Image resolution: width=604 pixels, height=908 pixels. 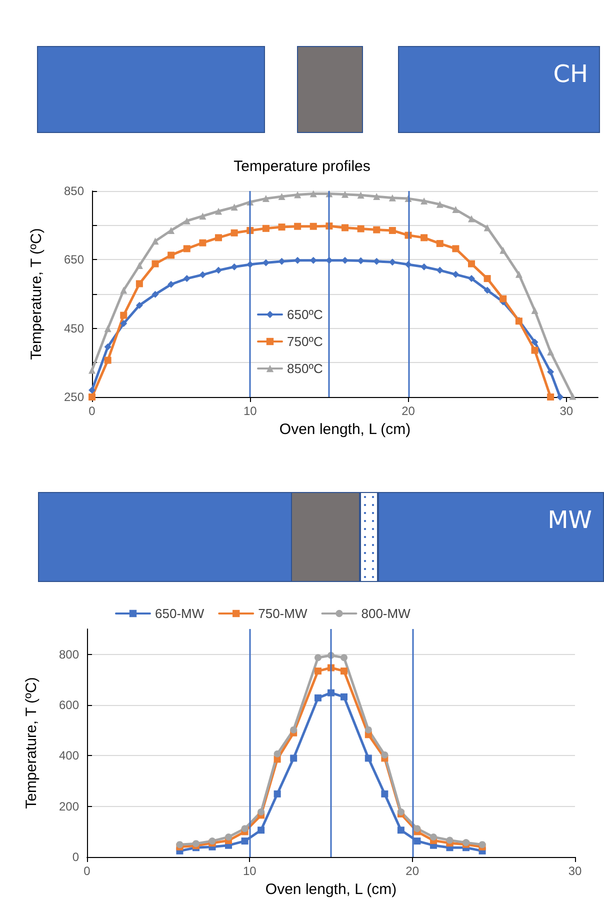 What do you see at coordinates (69, 755) in the screenshot?
I see `y-tick-label: 400` at bounding box center [69, 755].